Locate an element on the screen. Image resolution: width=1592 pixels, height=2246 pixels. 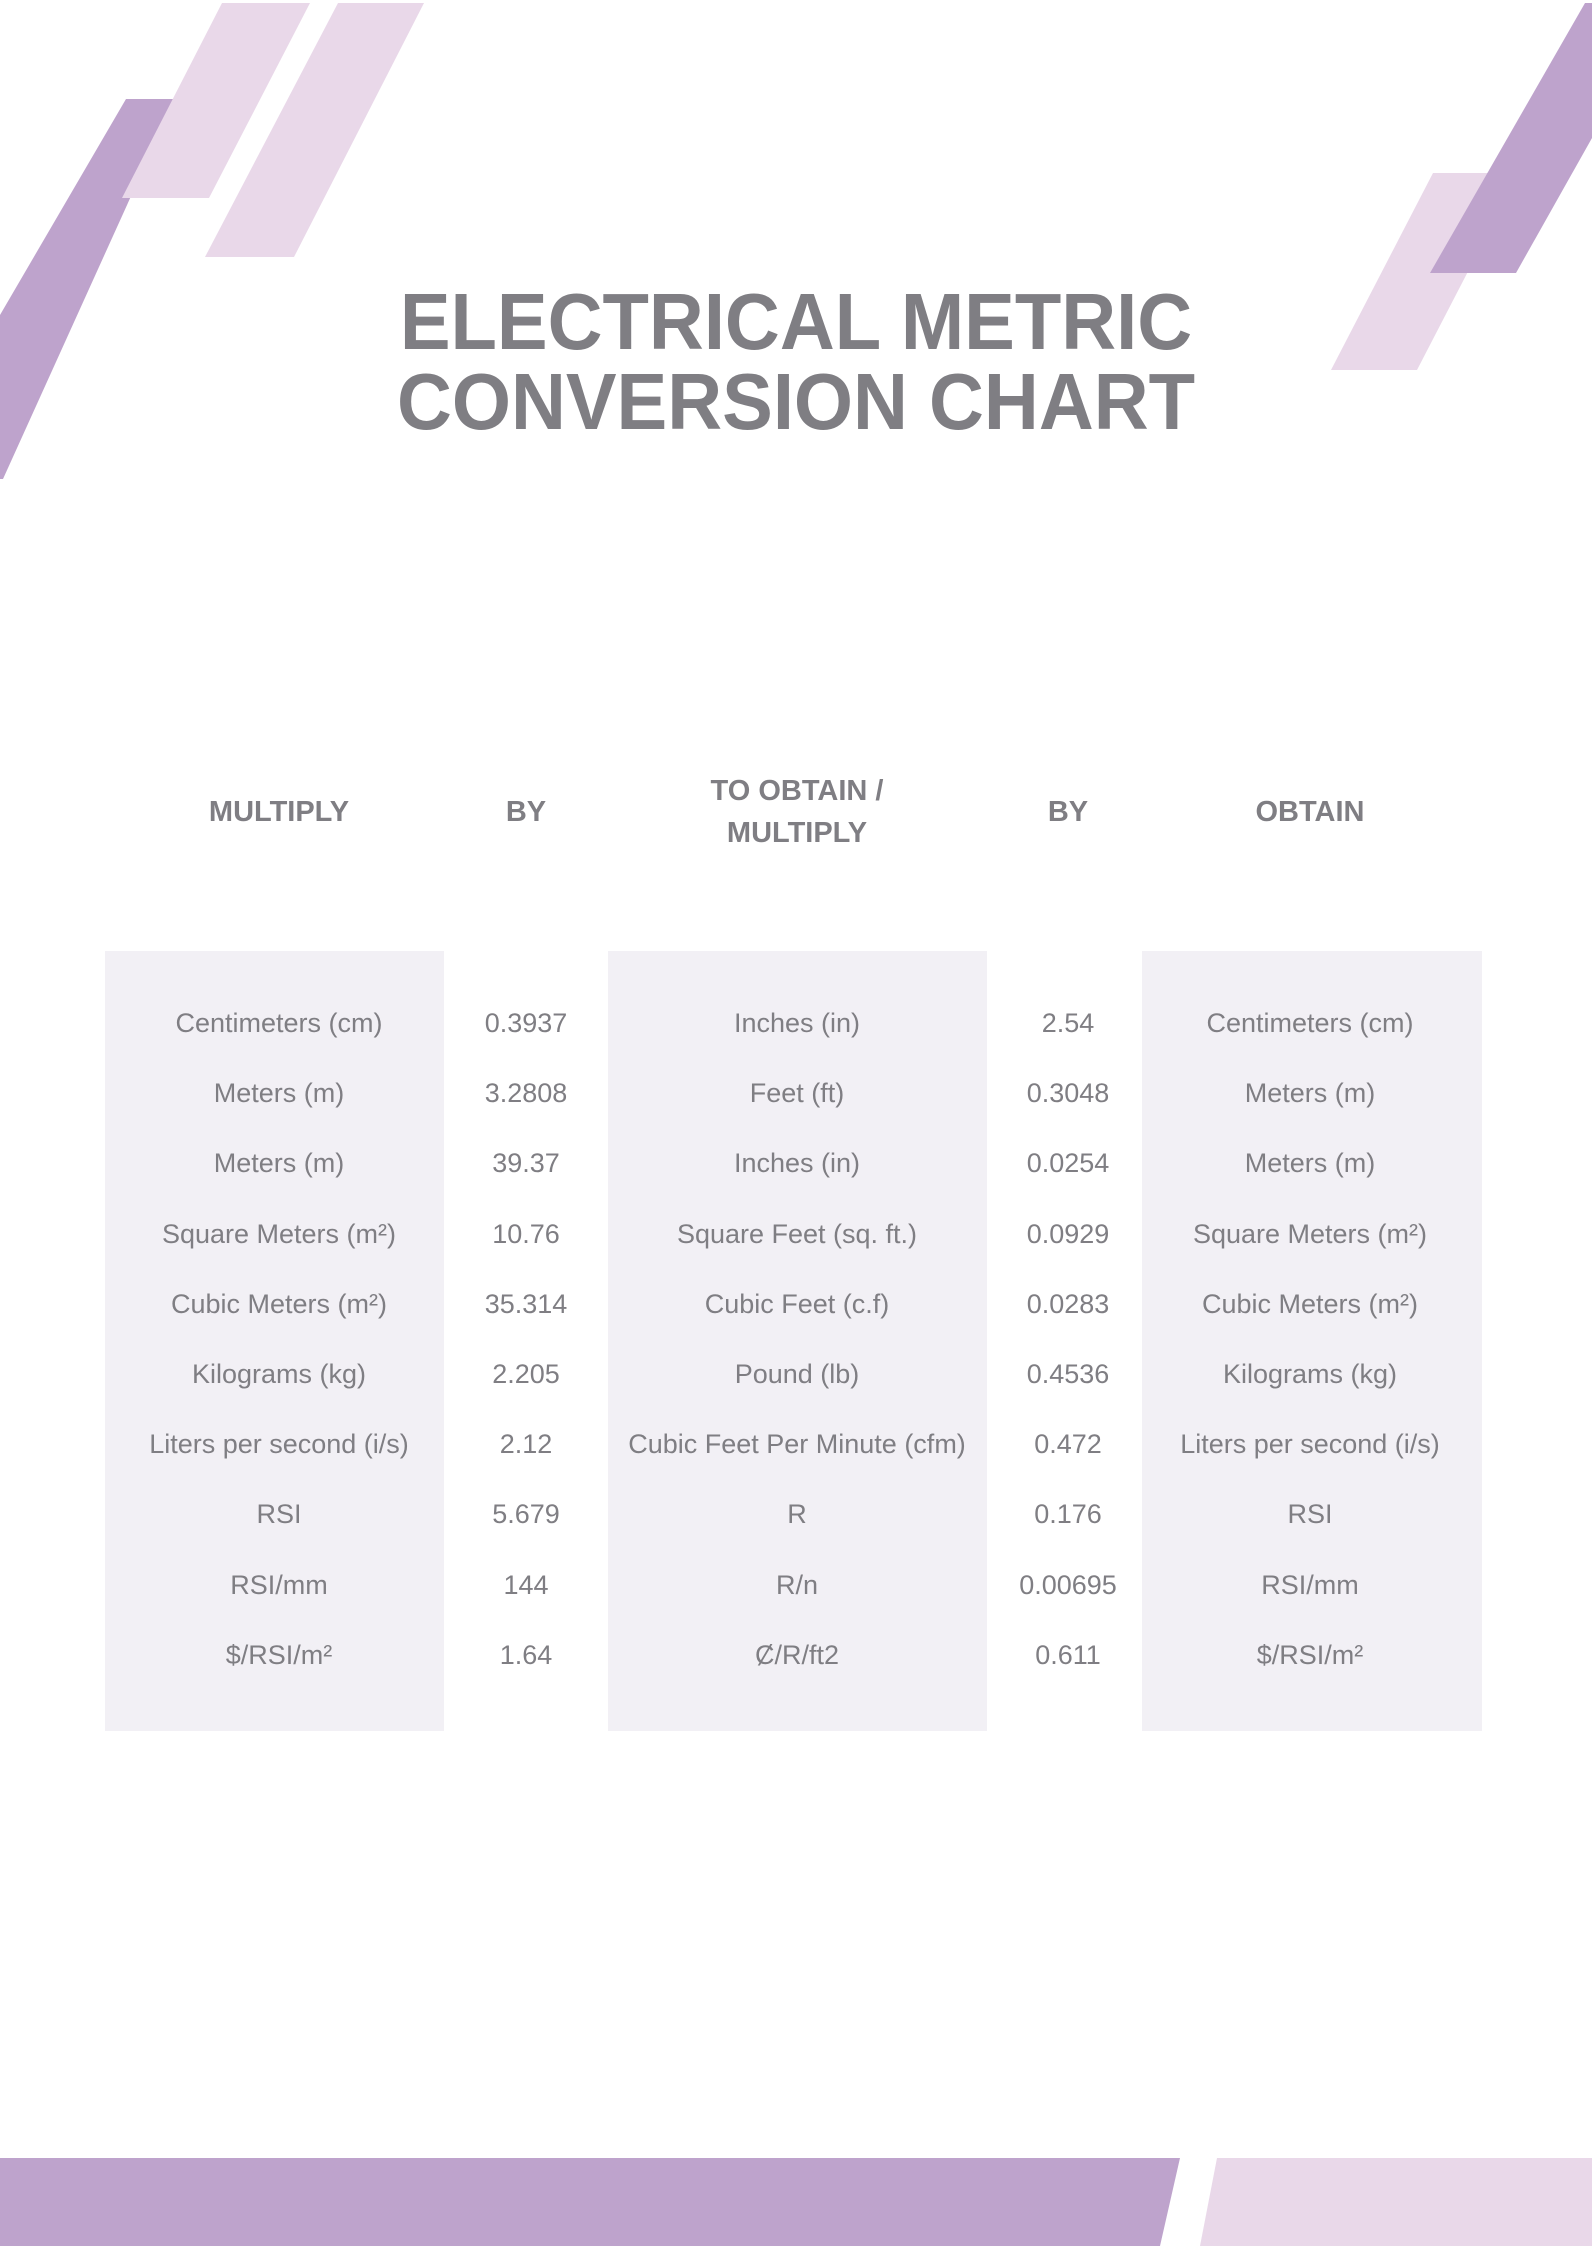
header-by-2: BY is located at coordinates (1068, 812).